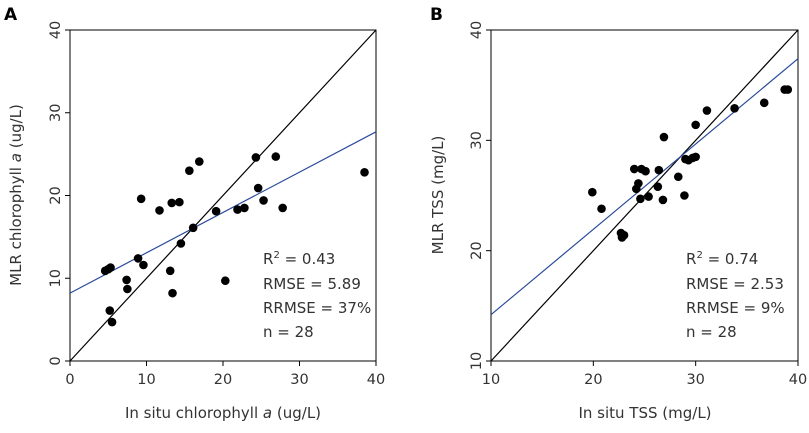 The width and height of the screenshot is (809, 433). I want to click on panel-b-x-tick-label: 30, so click(695, 380).